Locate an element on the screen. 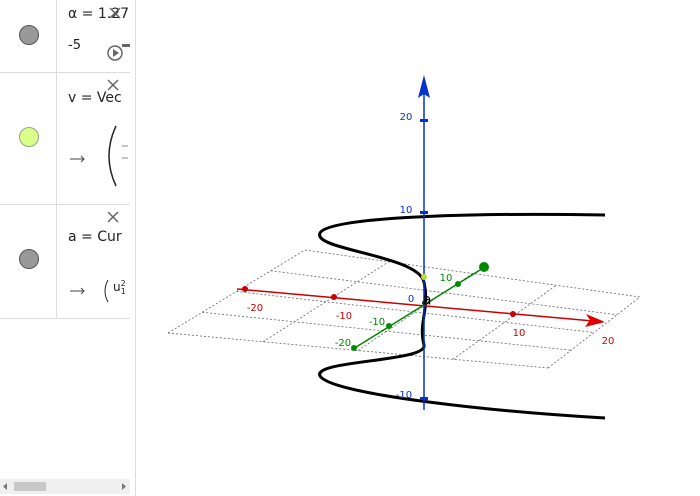 The height and width of the screenshot is (496, 700). scrollbar is located at coordinates (65, 486).